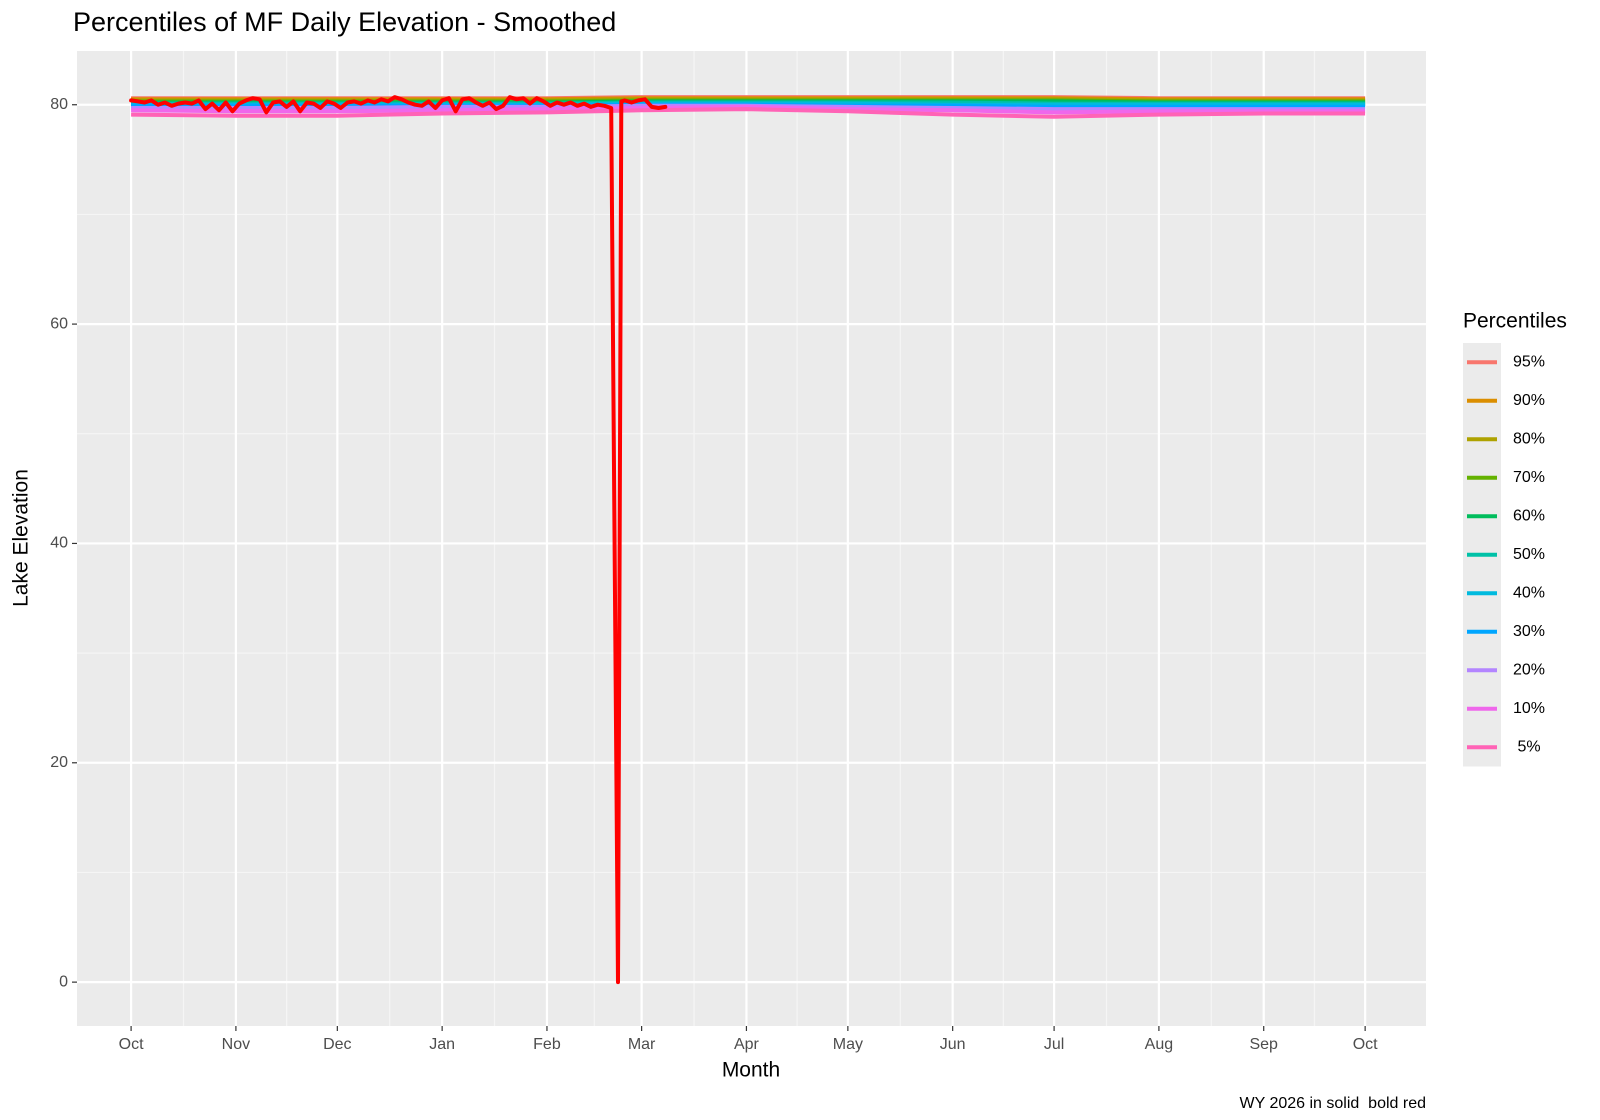 Image resolution: width=1600 pixels, height=1120 pixels. I want to click on x-tick-label: Jun, so click(953, 1044).